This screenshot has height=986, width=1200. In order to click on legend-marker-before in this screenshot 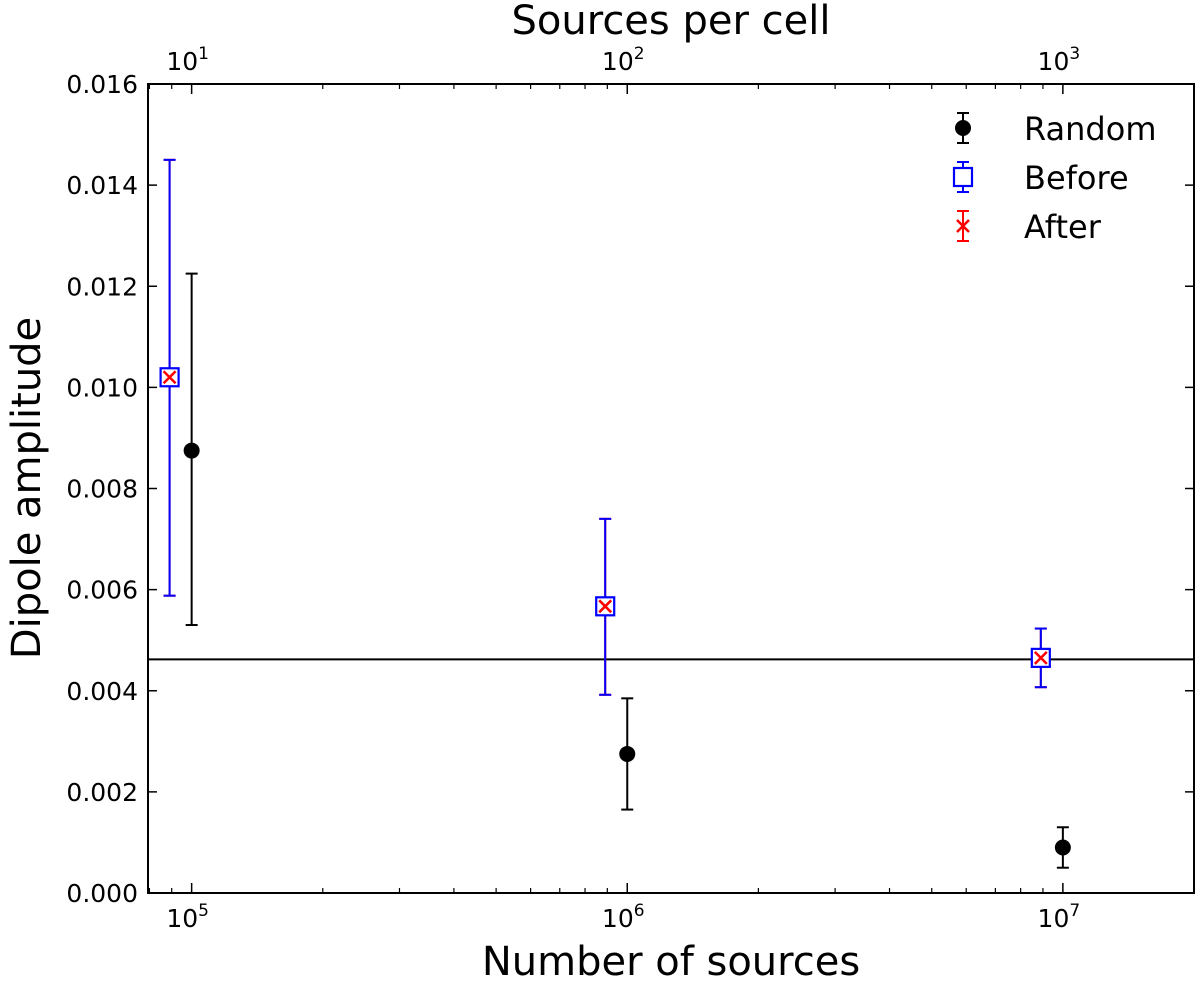, I will do `click(963, 177)`.